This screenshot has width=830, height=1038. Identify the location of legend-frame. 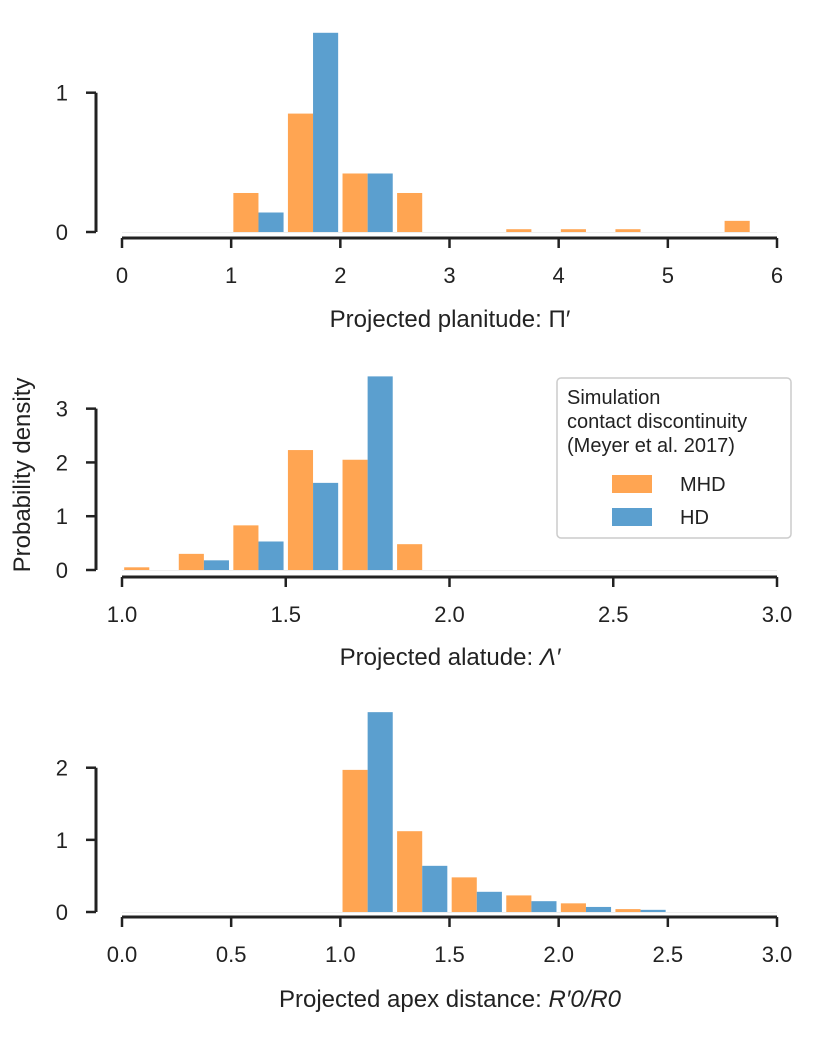
(674, 458).